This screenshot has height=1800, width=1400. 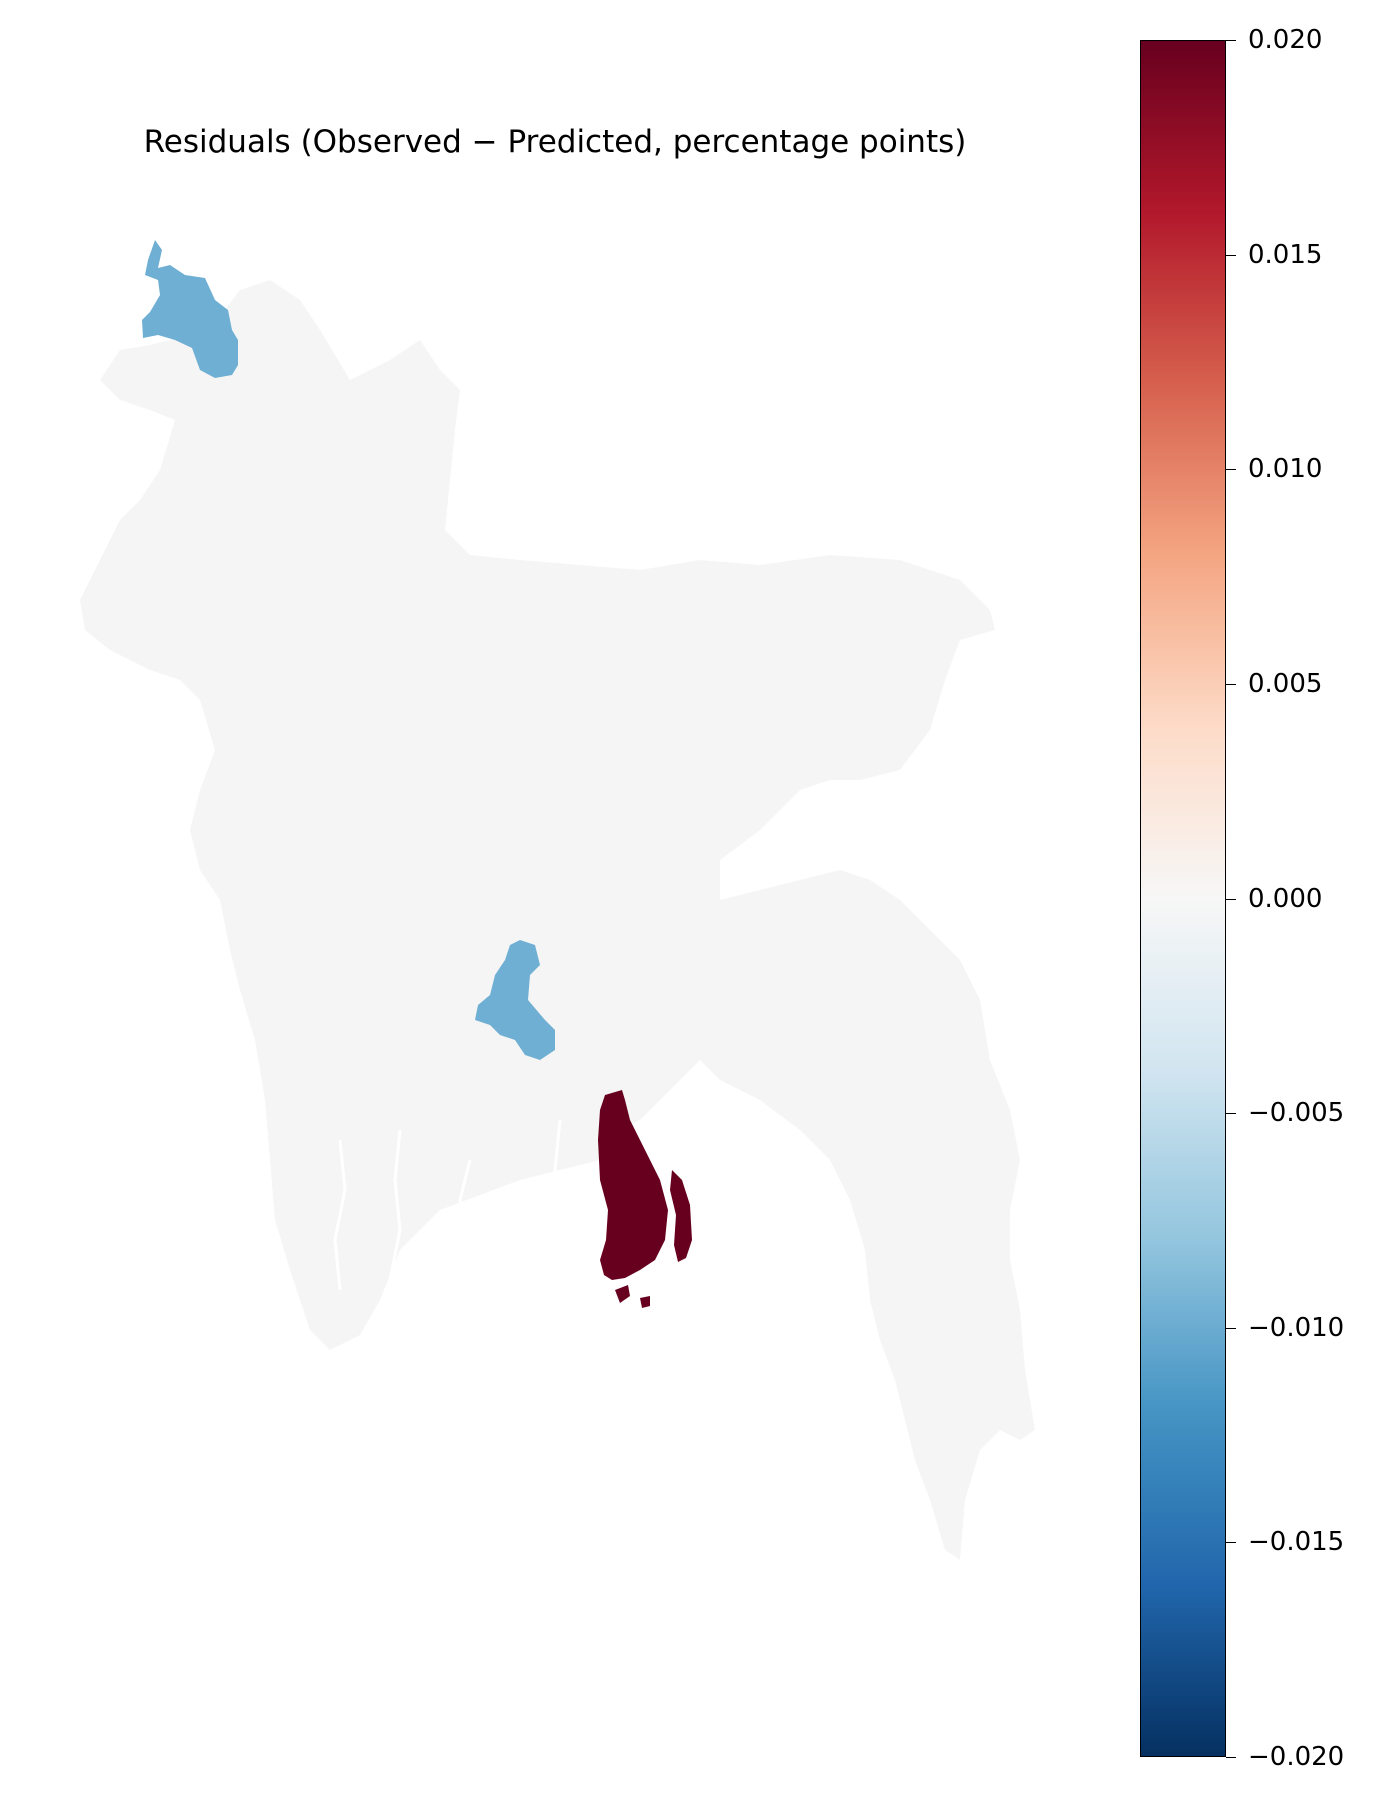 I want to click on region-northwest, so click(x=190, y=309).